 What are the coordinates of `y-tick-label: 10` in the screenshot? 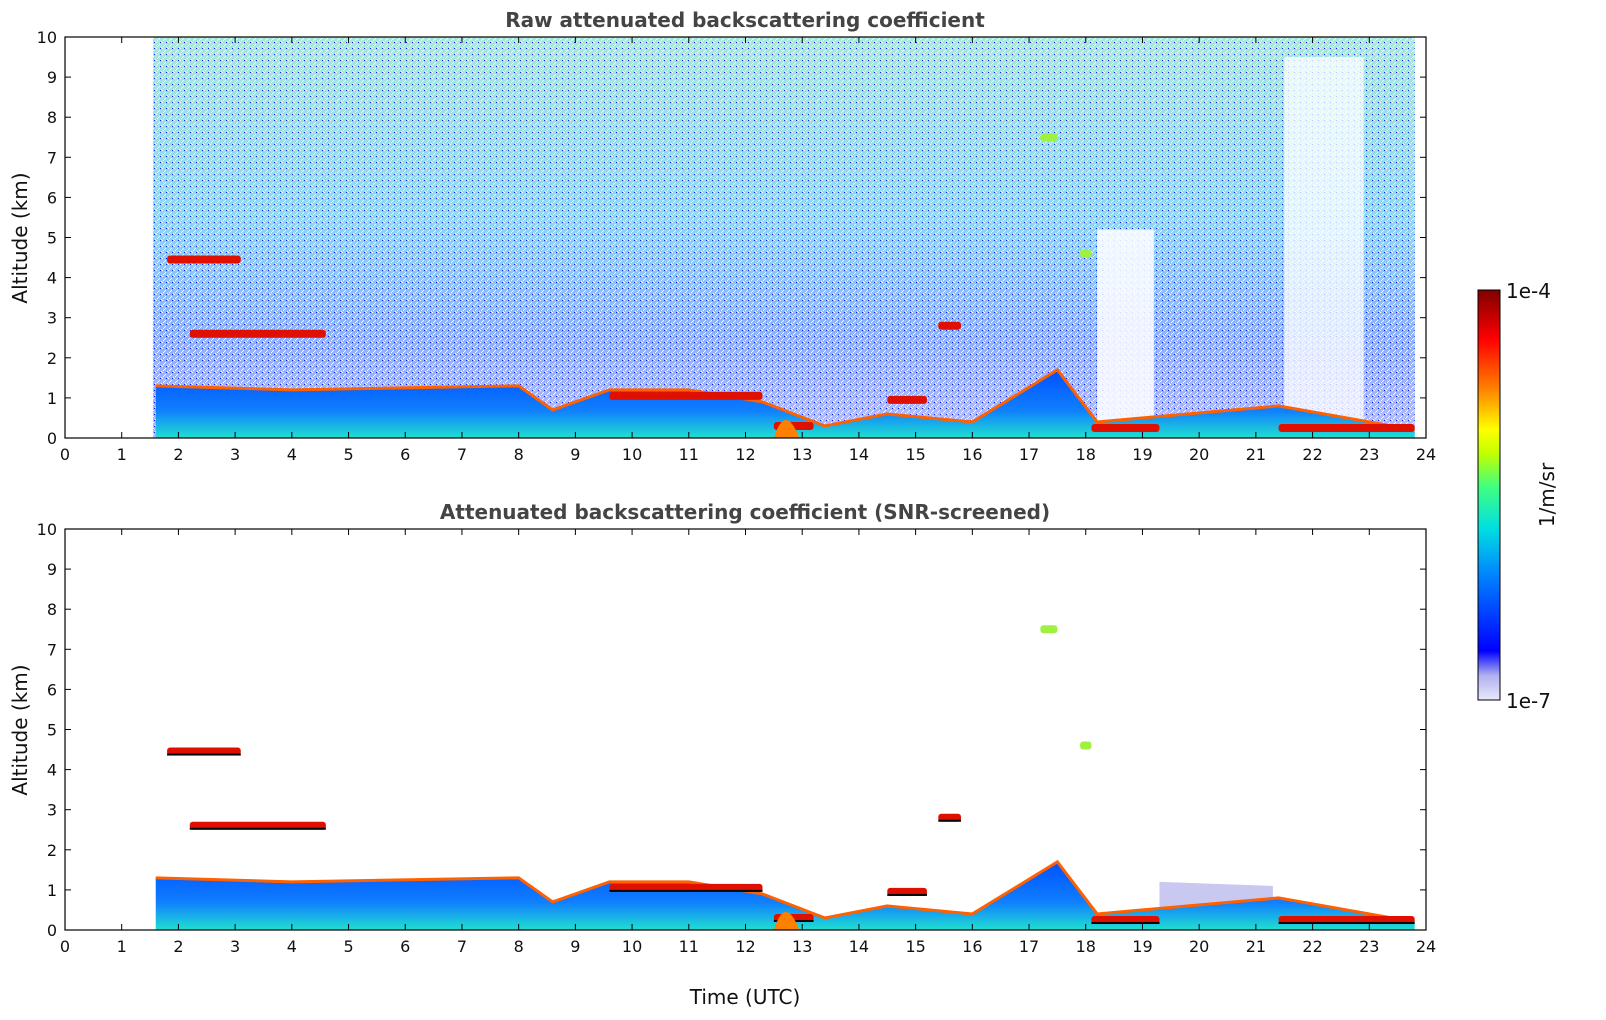 It's located at (47, 529).